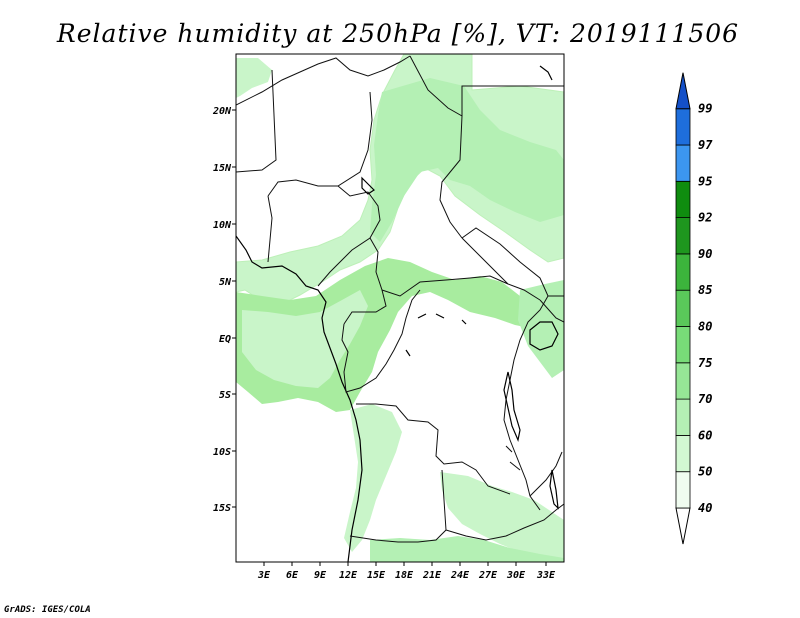 The width and height of the screenshot is (800, 618). What do you see at coordinates (546, 73) in the screenshot?
I see `red-sea-coast` at bounding box center [546, 73].